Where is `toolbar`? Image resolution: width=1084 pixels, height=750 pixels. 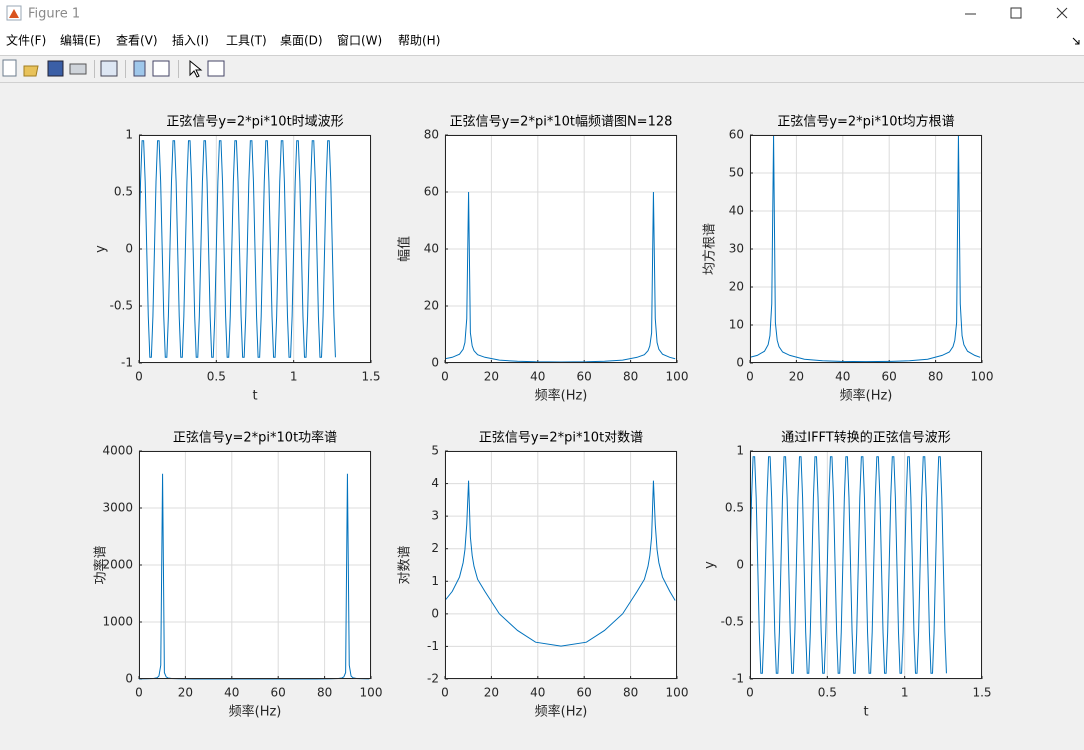
toolbar is located at coordinates (113, 68).